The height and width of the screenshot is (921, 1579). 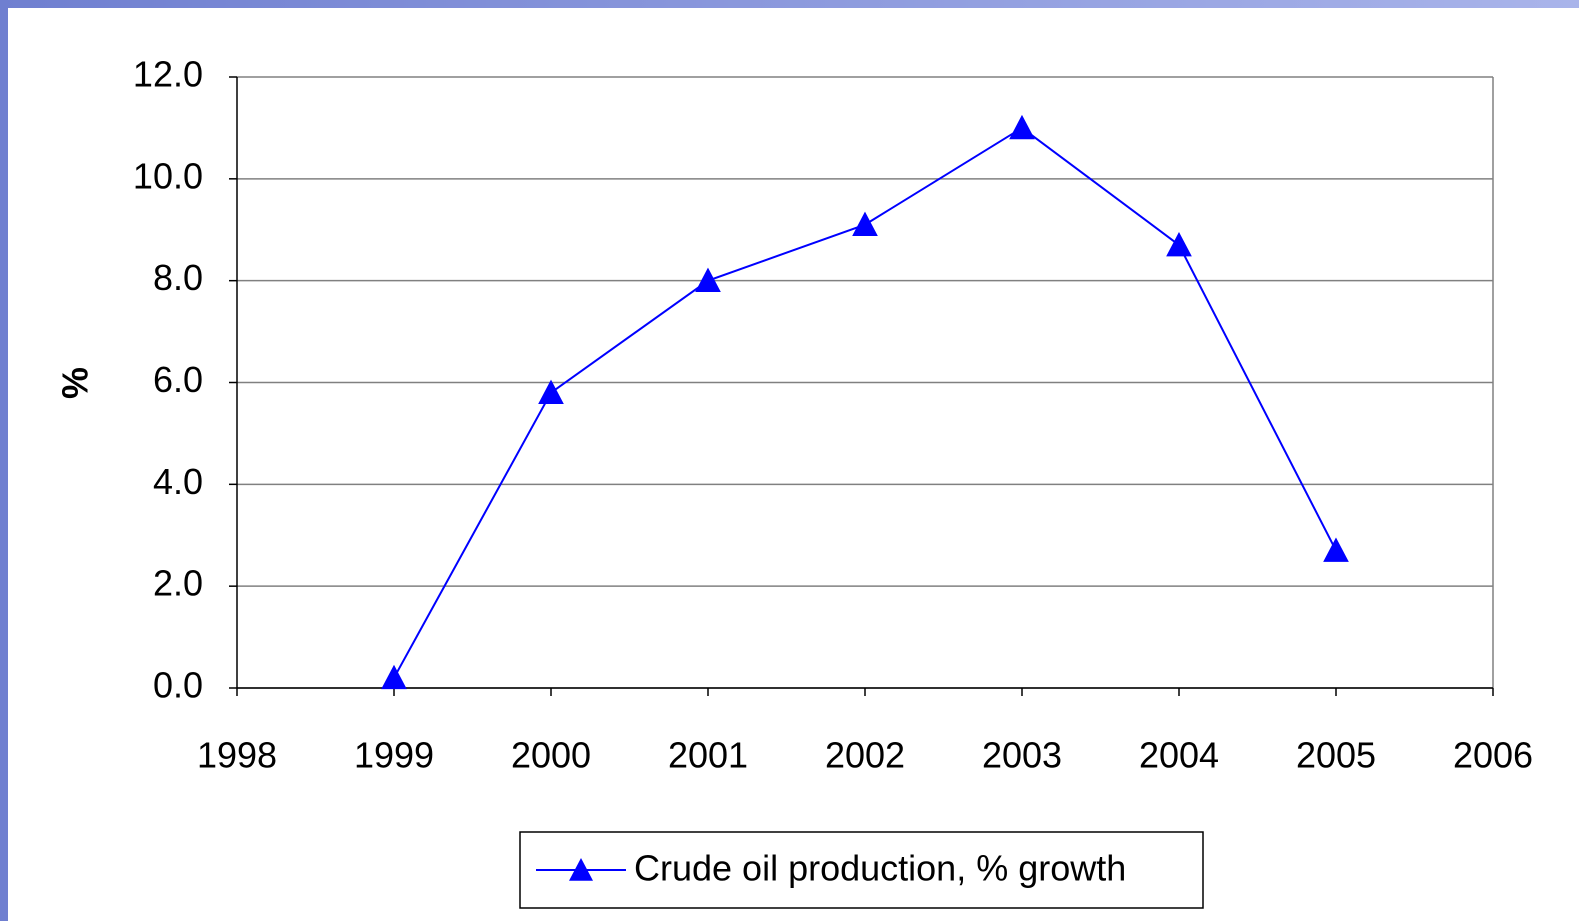 What do you see at coordinates (1493, 755) in the screenshot?
I see `x-tick-label: 2006` at bounding box center [1493, 755].